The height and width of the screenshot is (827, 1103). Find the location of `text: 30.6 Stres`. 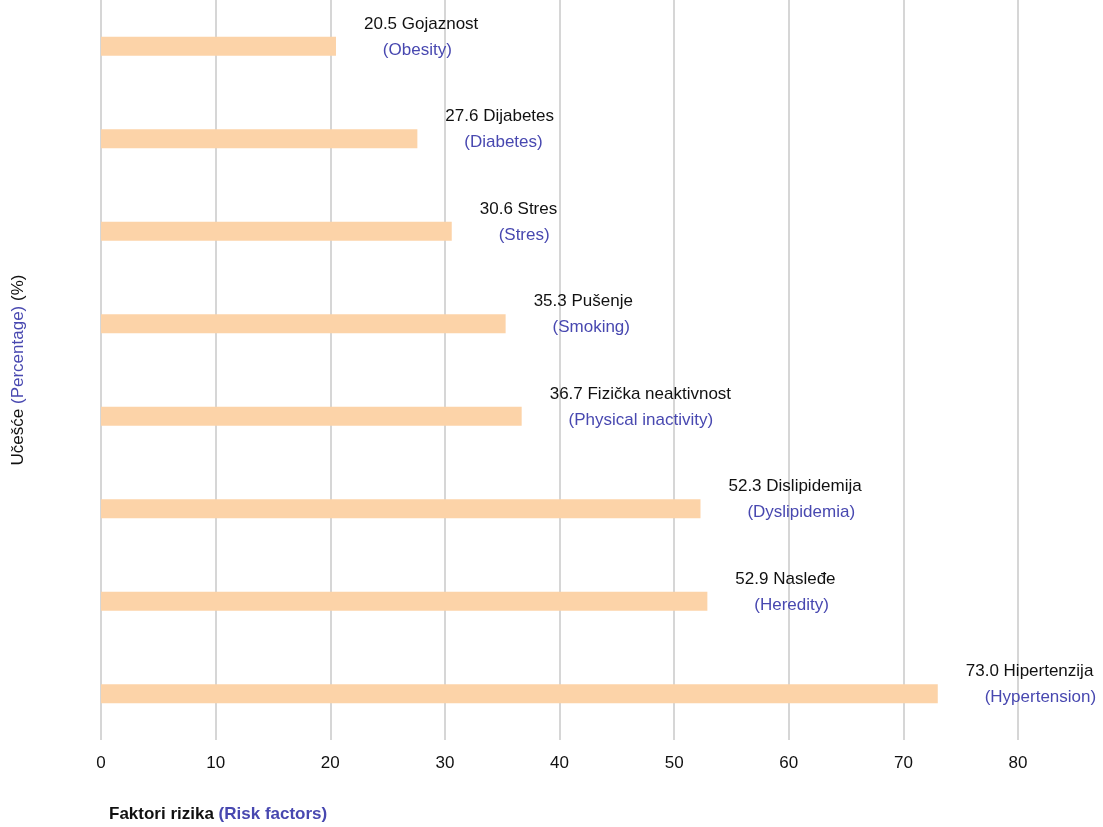

text: 30.6 Stres is located at coordinates (518, 208).